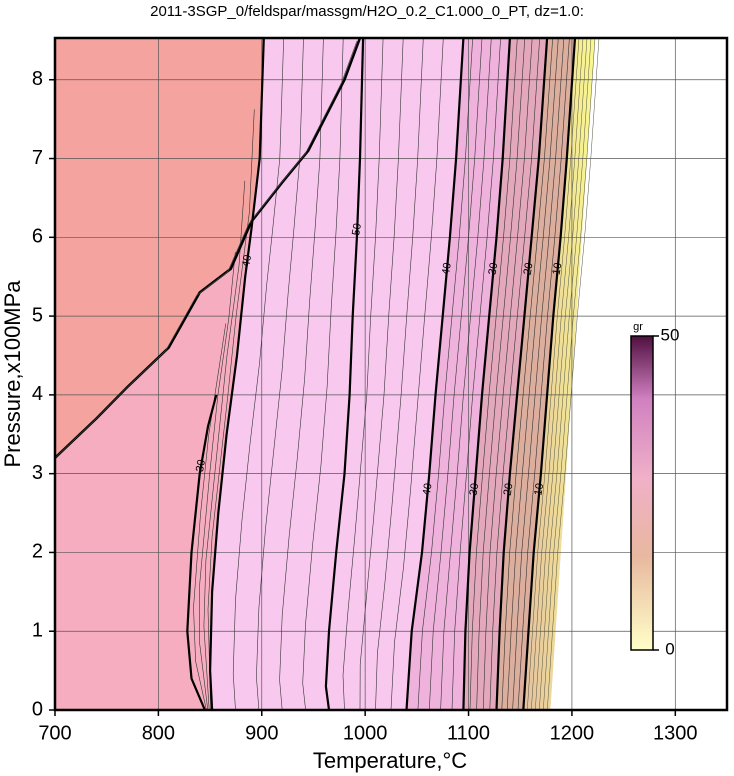 This screenshot has height=776, width=734. What do you see at coordinates (675, 733) in the screenshot?
I see `x-tick-label: 1300` at bounding box center [675, 733].